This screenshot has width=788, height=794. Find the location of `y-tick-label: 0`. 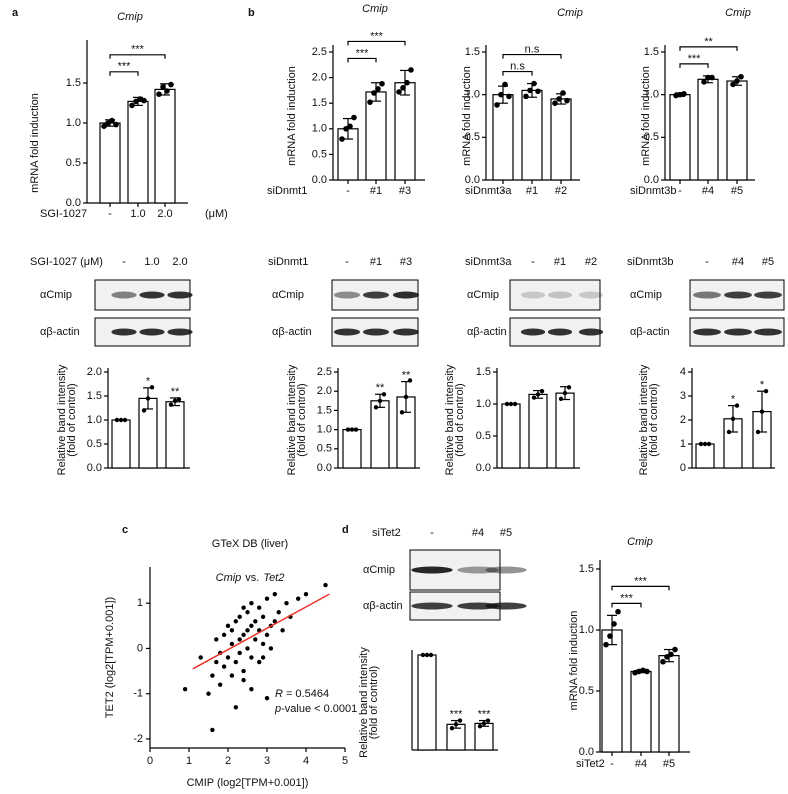

y-tick-label: 0 is located at coordinates (140, 648).